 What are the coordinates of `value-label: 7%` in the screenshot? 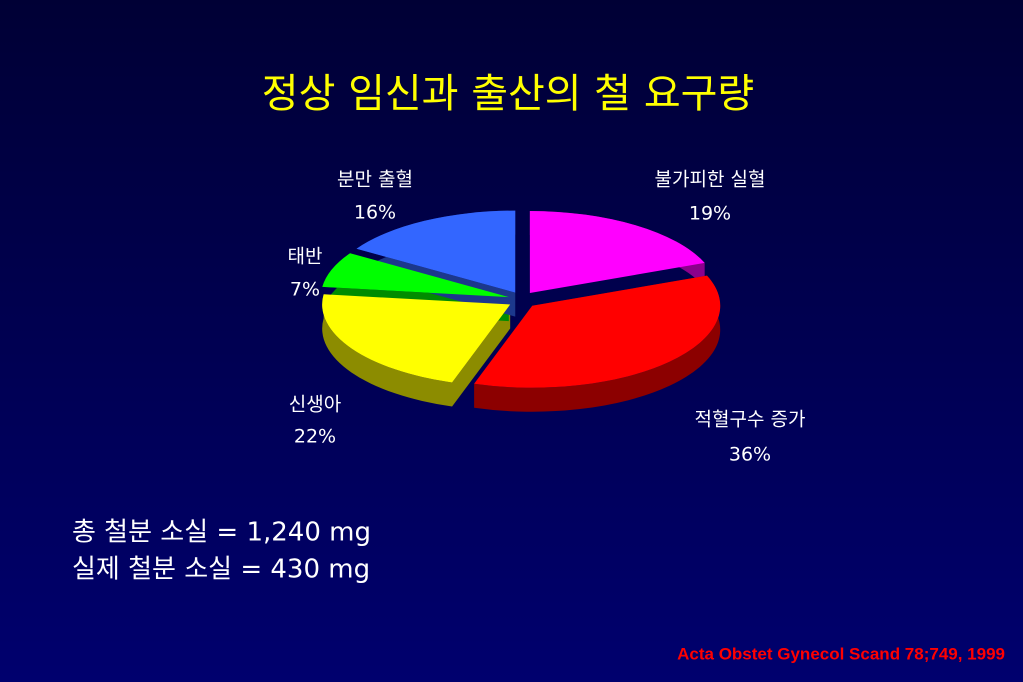 It's located at (305, 290).